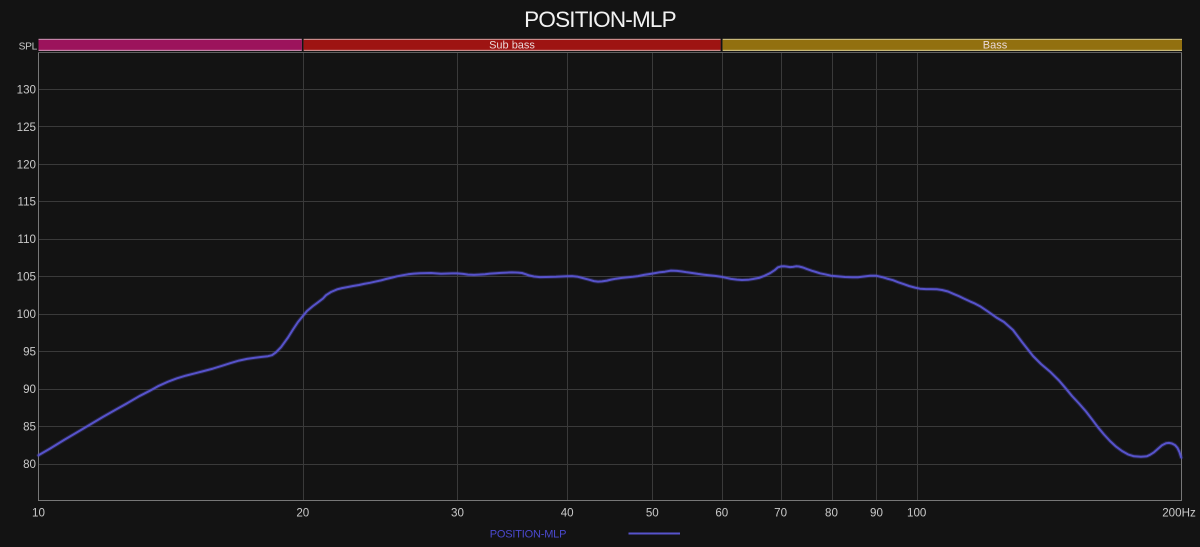 The image size is (1200, 547). Describe the element at coordinates (29, 426) in the screenshot. I see `svg-text: 85` at that location.